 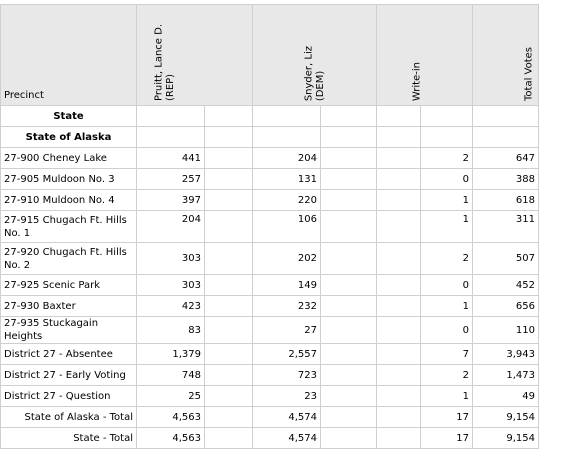 I want to click on precinct-name: 27-910 Muldoon No. 4, so click(x=68, y=200).